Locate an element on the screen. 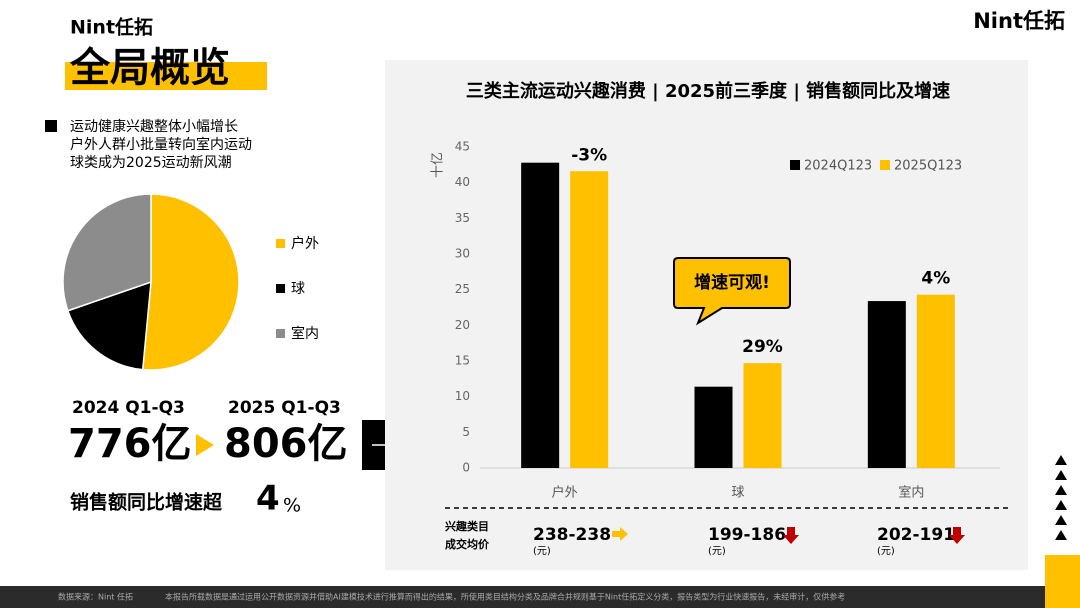  logo: Nint任拓 is located at coordinates (111, 27).